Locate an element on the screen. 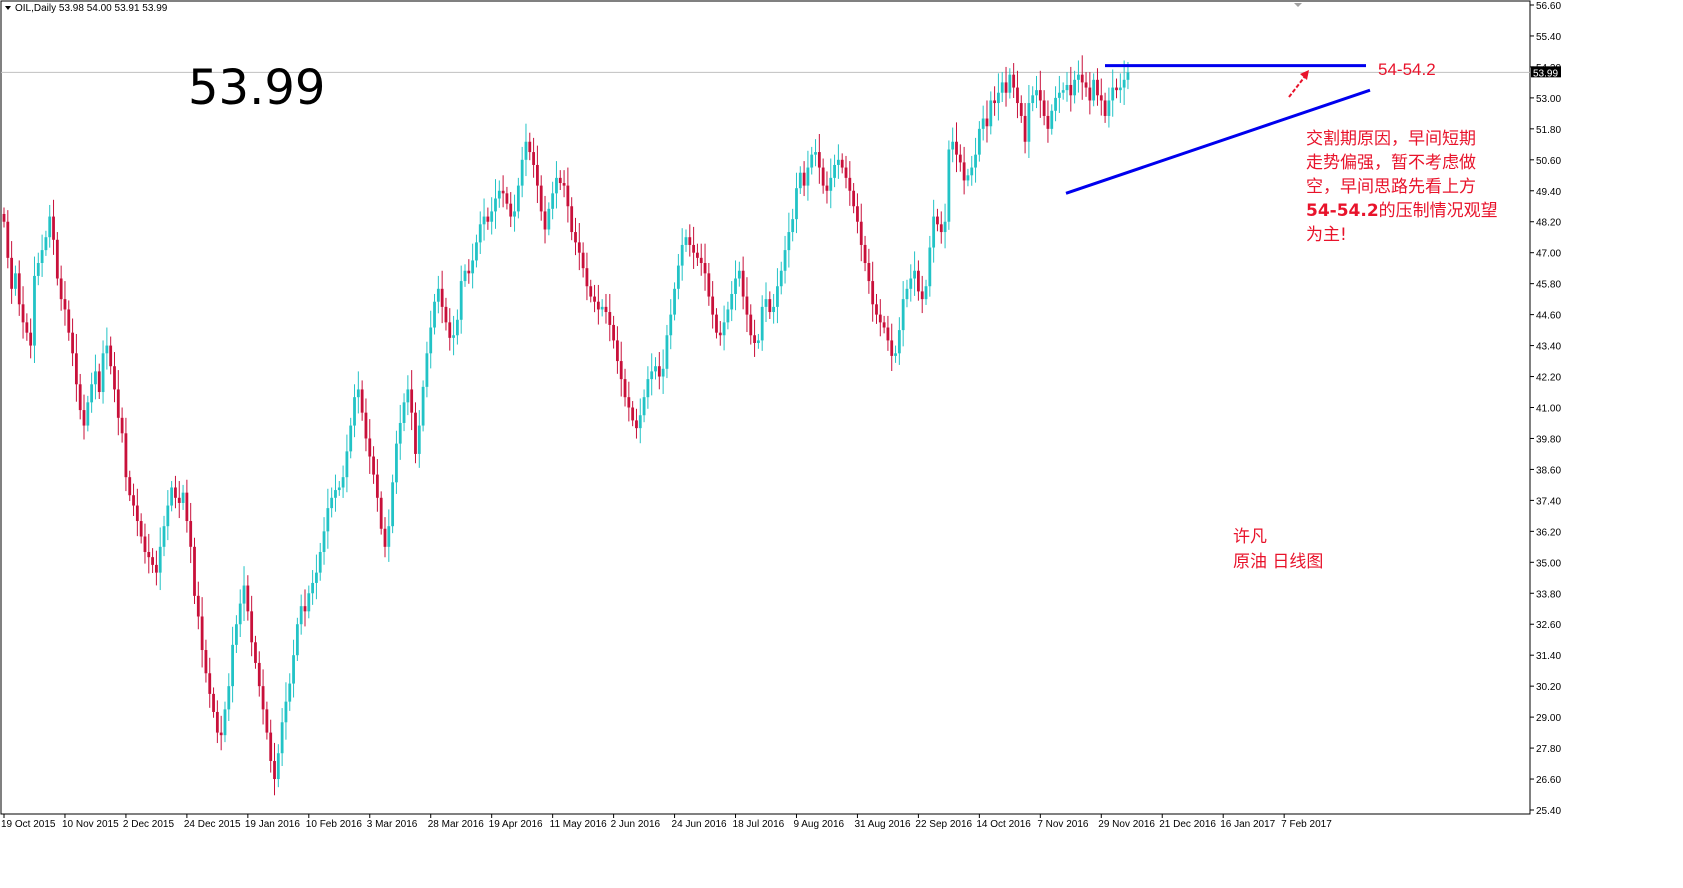  current-price-tag-bg is located at coordinates (1546, 72).